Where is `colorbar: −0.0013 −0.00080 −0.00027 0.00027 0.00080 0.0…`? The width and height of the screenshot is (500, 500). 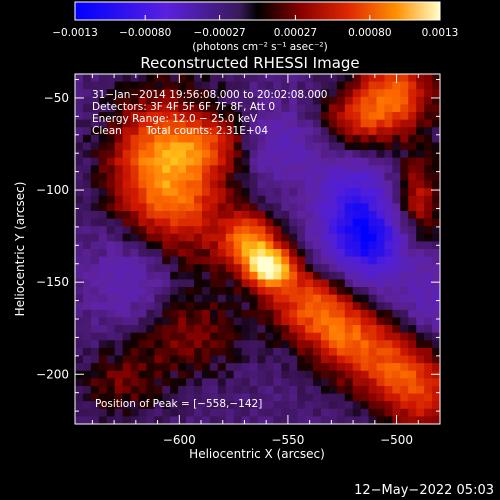
colorbar: −0.0013 −0.00080 −0.00027 0.00027 0.00080 0.0… is located at coordinates (255, 27).